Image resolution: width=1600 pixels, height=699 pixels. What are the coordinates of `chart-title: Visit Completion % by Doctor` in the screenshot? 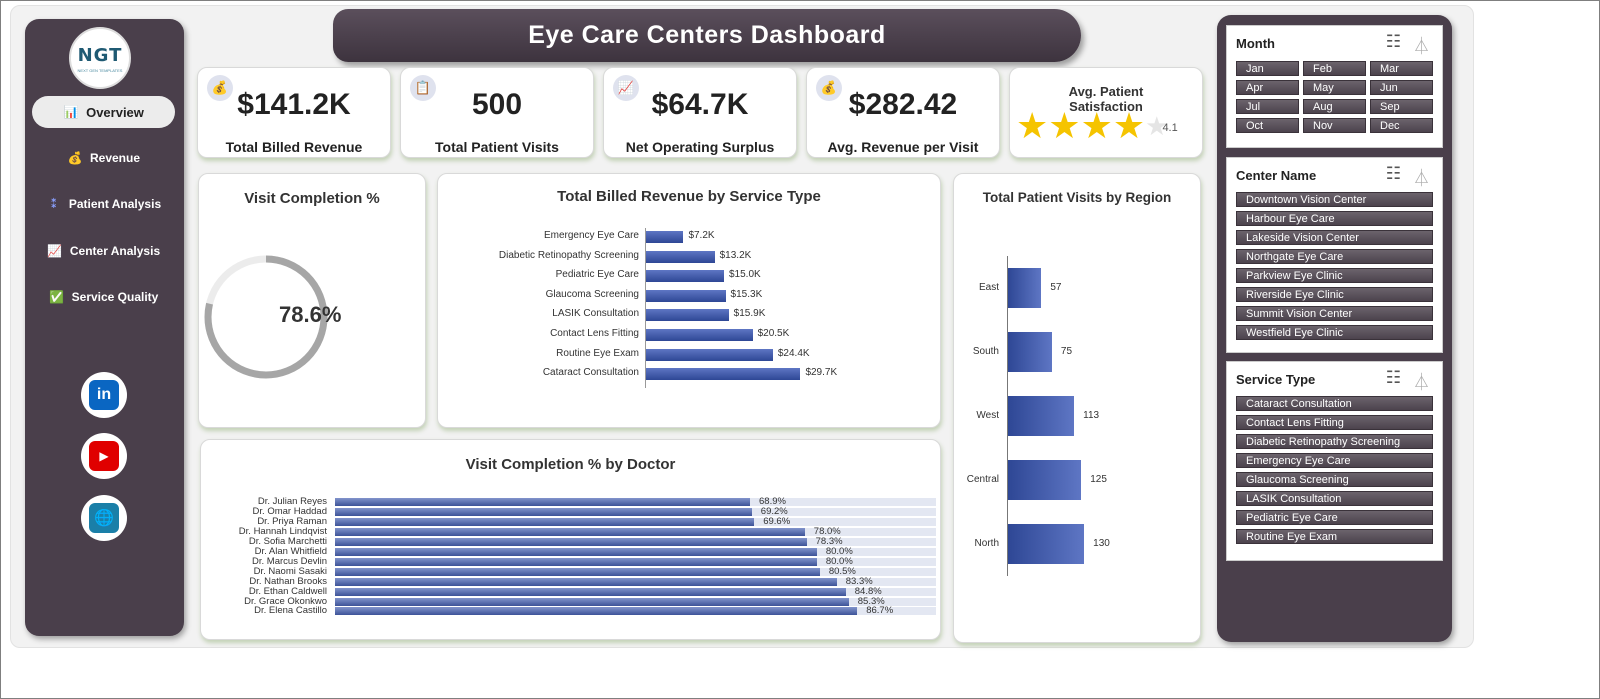 It's located at (570, 464).